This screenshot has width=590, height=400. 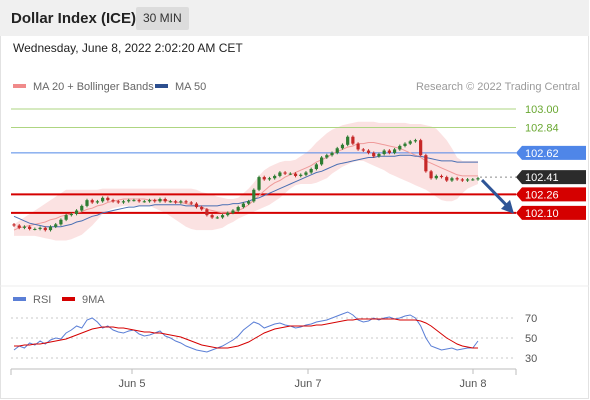 I want to click on rsi-series-9MA, so click(x=246, y=333).